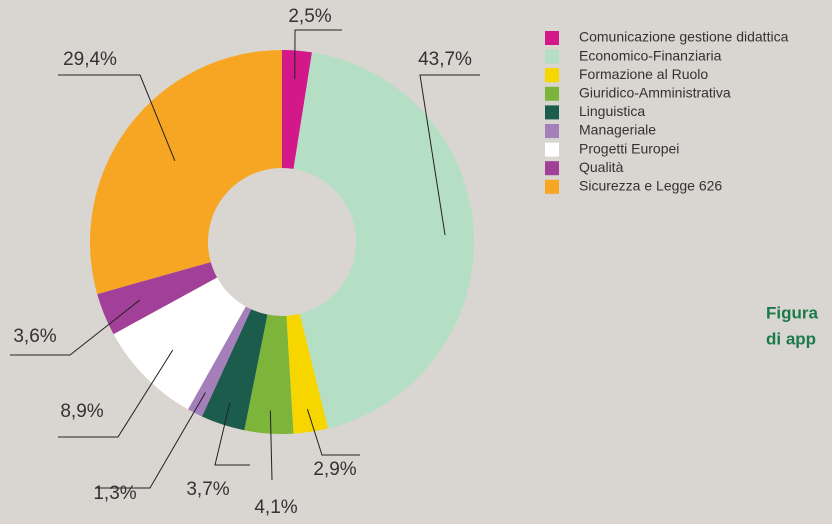 The height and width of the screenshot is (524, 832). What do you see at coordinates (650, 186) in the screenshot?
I see `legend-label: Sicurezza e Legge 626` at bounding box center [650, 186].